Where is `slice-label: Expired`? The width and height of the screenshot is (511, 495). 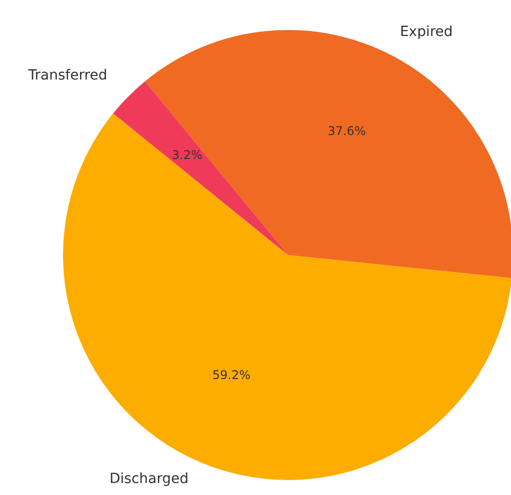
slice-label: Expired is located at coordinates (426, 32).